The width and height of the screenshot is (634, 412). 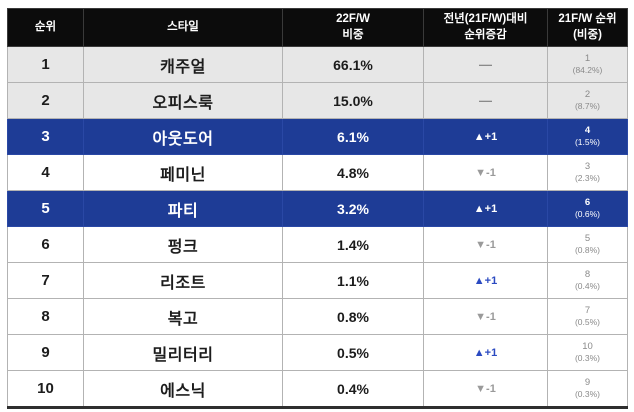 What do you see at coordinates (353, 352) in the screenshot?
I see `share-cell: 0.5%` at bounding box center [353, 352].